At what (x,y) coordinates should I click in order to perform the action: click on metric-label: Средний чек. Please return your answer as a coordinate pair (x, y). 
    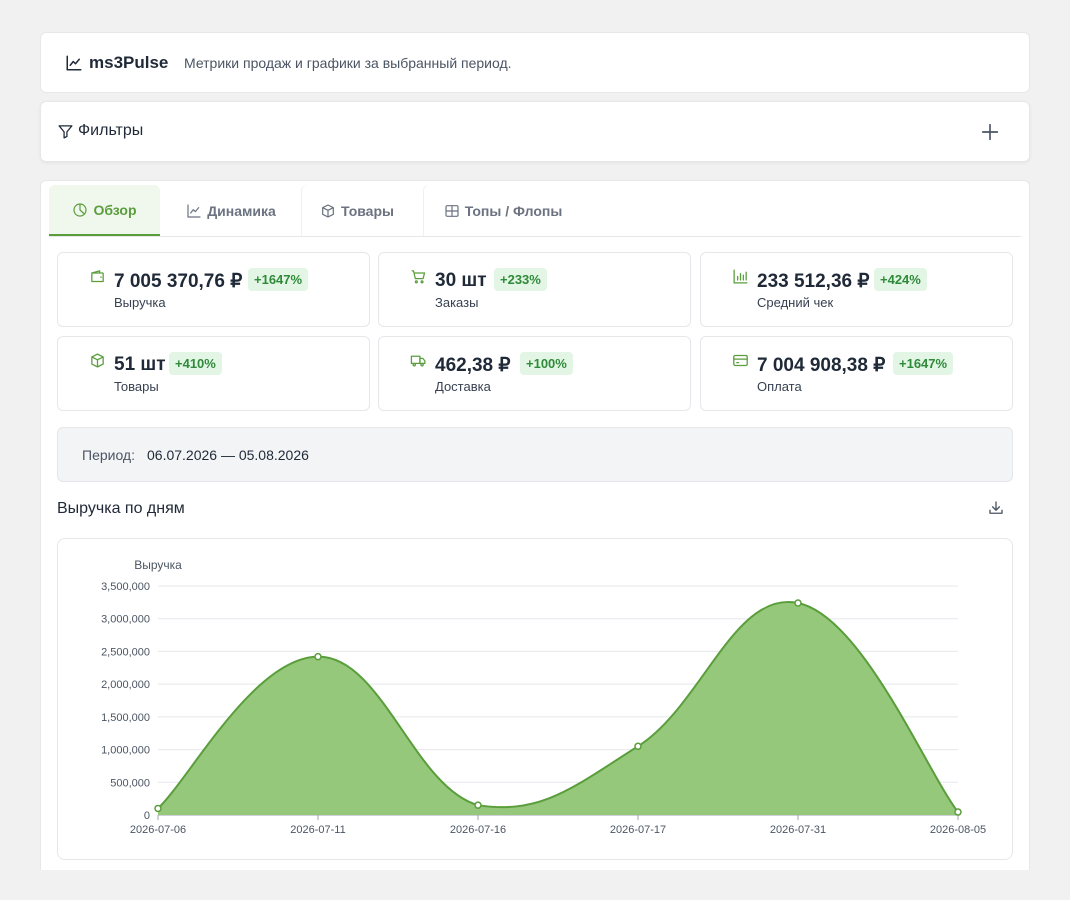
    Looking at the image, I should click on (795, 302).